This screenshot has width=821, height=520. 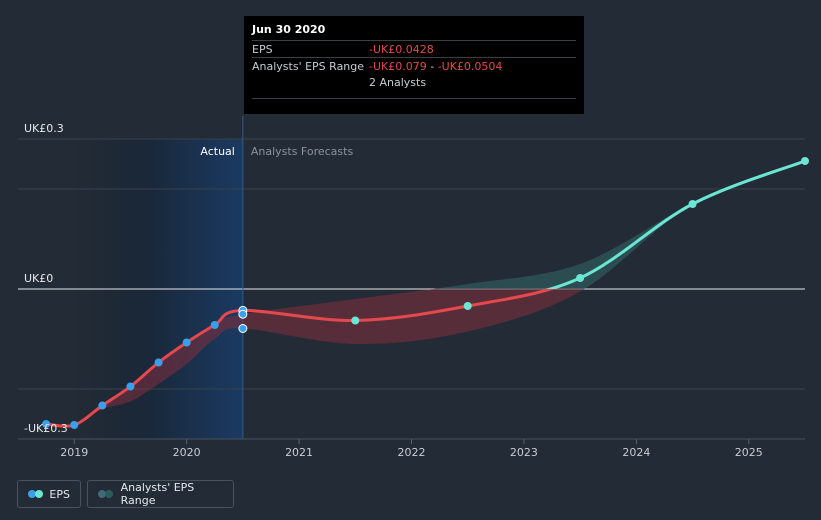 What do you see at coordinates (398, 82) in the screenshot?
I see `tooltip-analyst-count: 2 Analysts` at bounding box center [398, 82].